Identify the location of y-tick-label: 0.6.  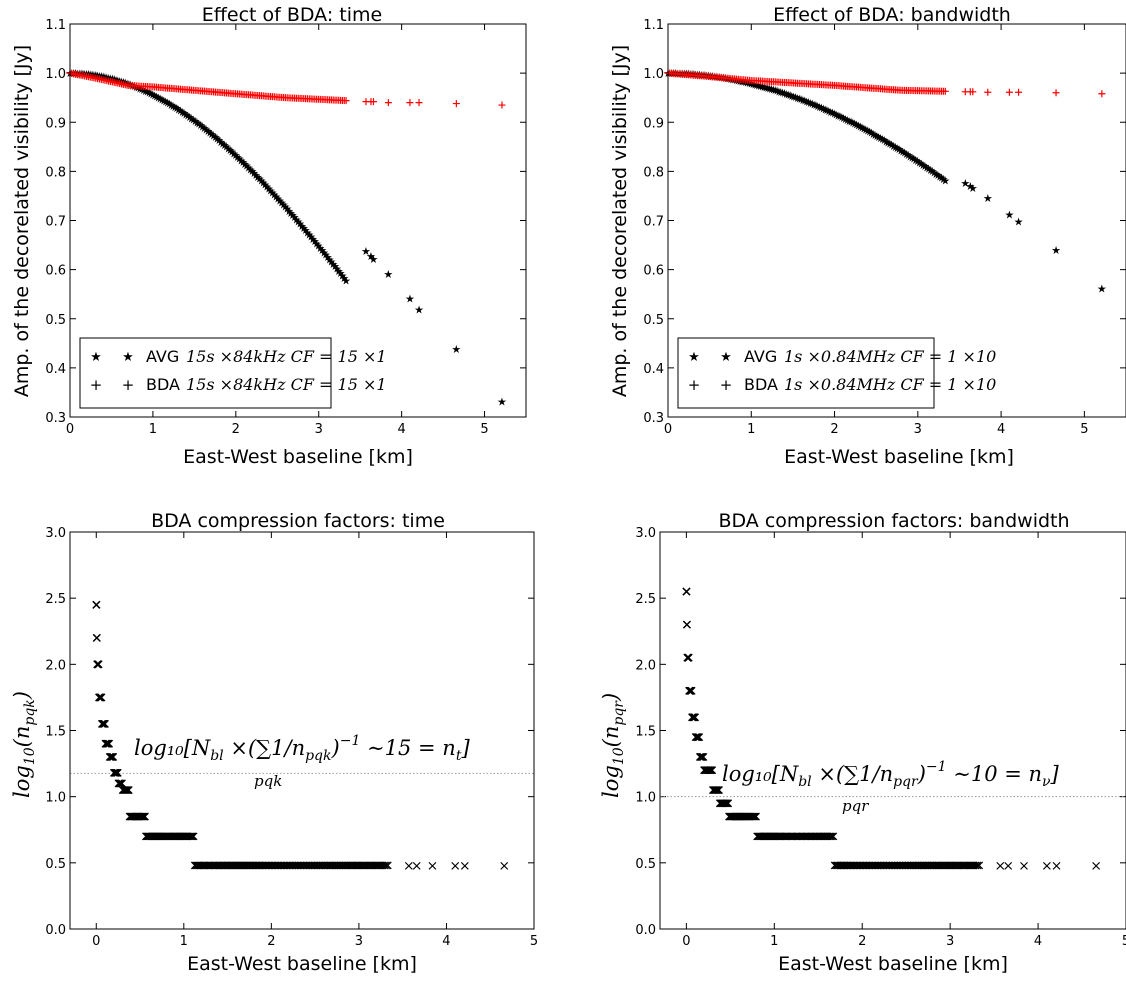
(653, 271).